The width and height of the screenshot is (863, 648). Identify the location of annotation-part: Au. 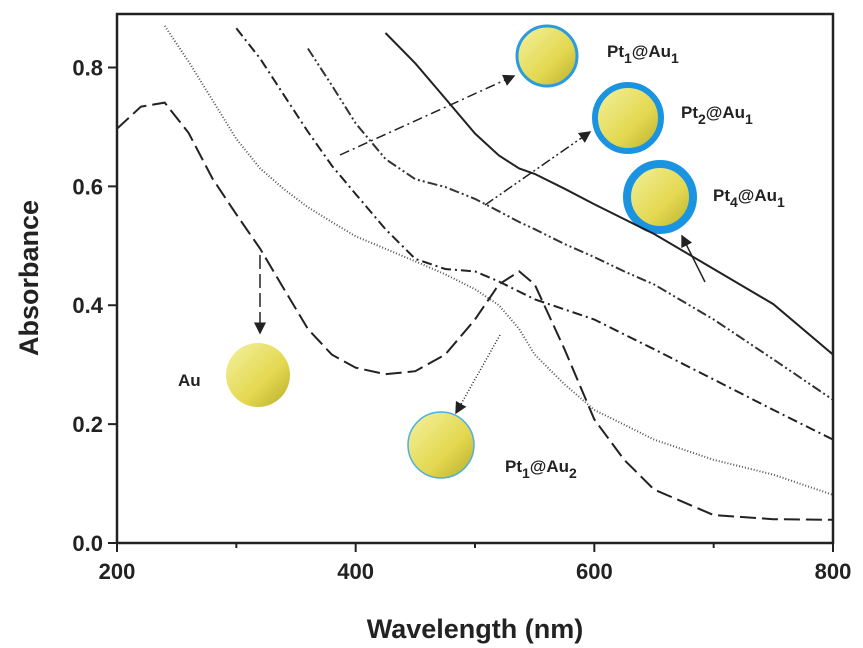
(189, 380).